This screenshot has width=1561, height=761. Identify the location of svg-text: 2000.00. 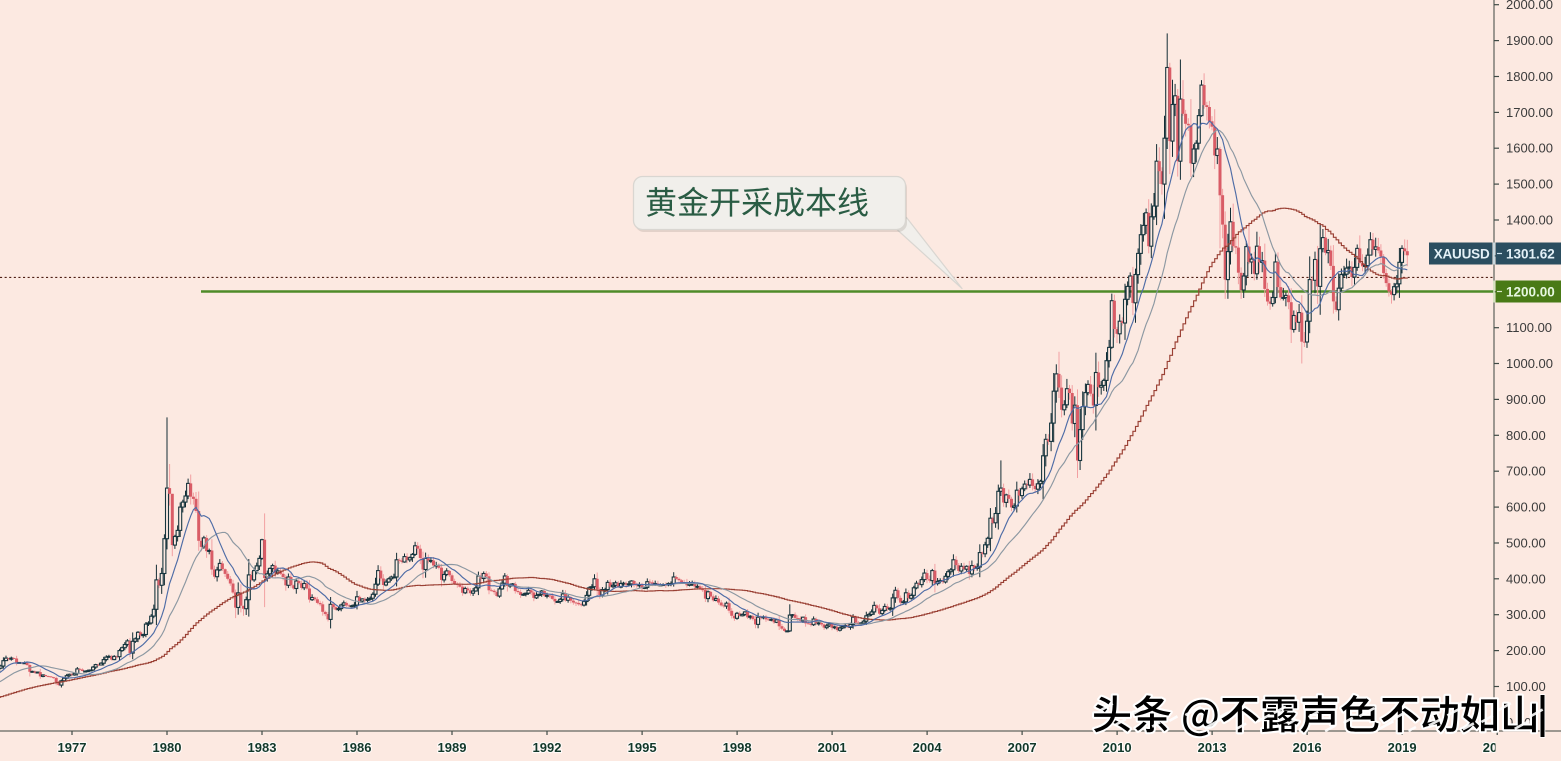
(1529, 6).